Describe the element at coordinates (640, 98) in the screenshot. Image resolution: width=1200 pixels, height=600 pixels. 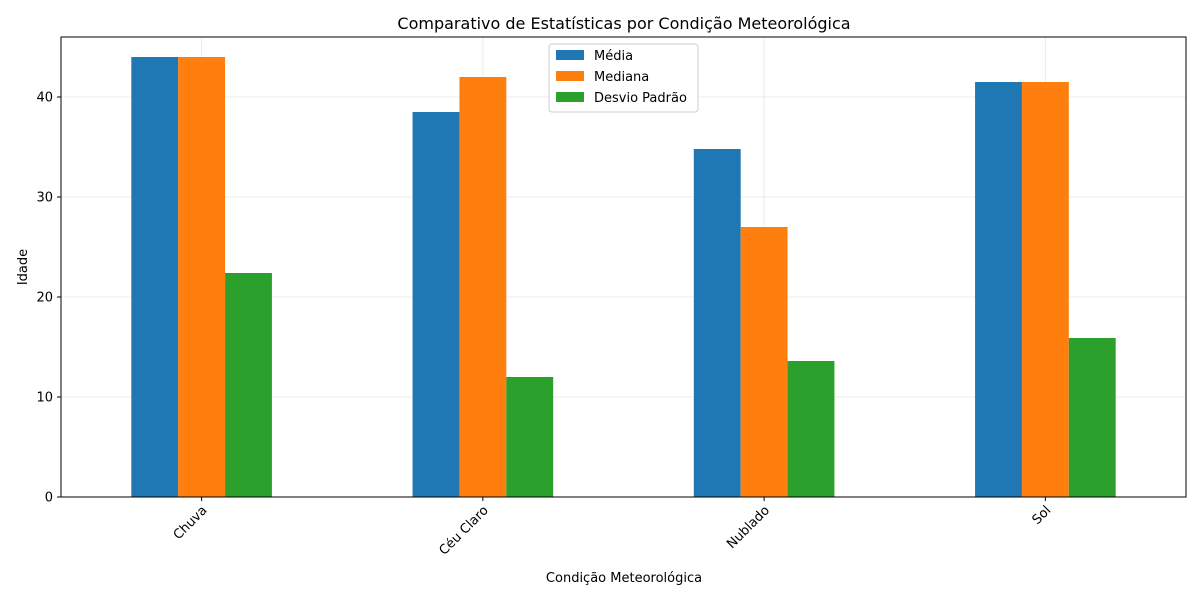
I see `legend-label: Desvio Padrão` at that location.